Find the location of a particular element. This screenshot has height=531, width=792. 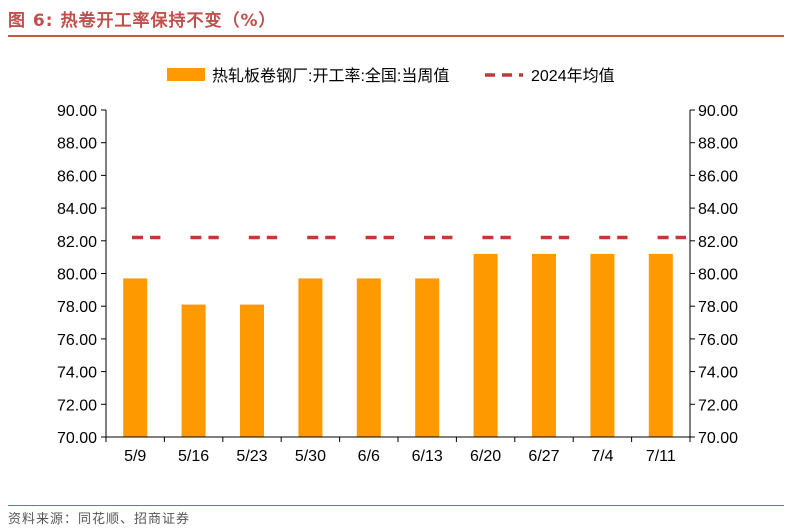

left-y-tick-label: 84.00 is located at coordinates (77, 209).